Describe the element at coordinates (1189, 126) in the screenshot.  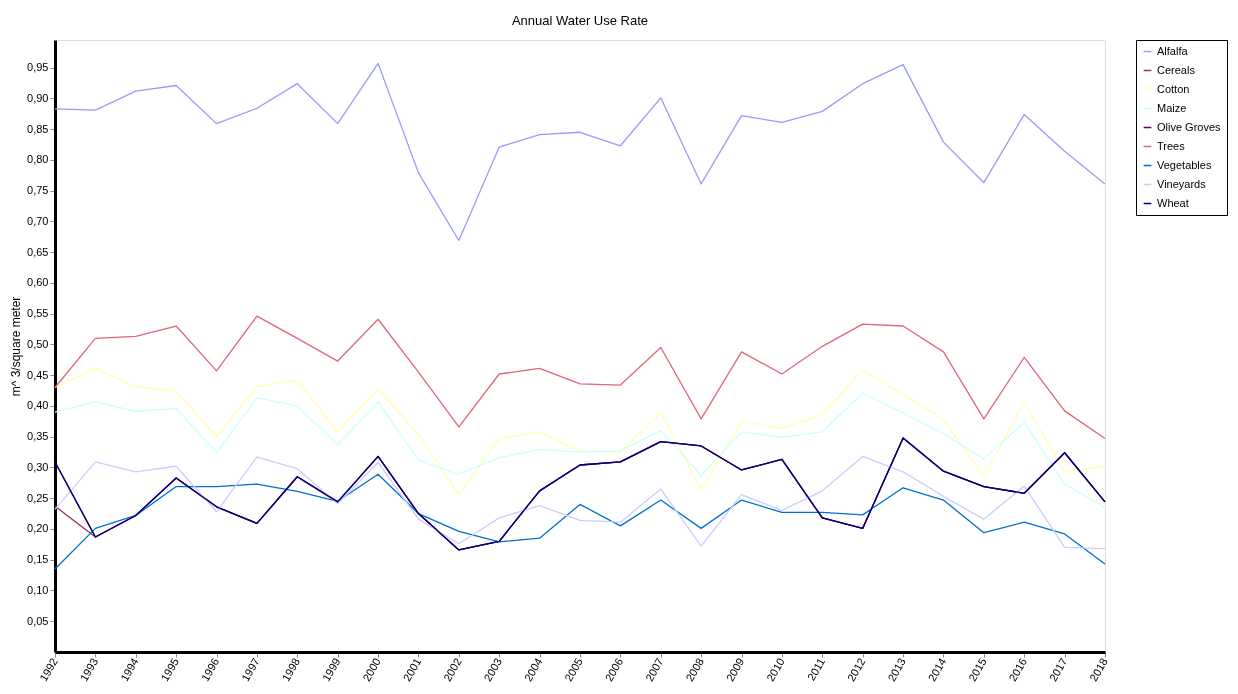
I see `legend-label: Olive Groves` at that location.